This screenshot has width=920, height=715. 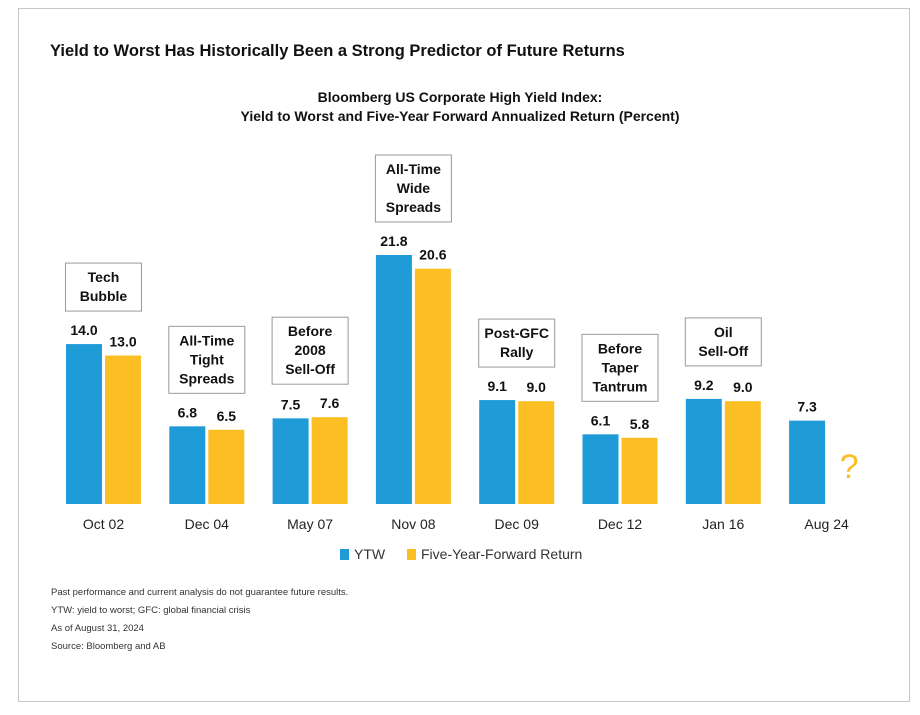 I want to click on annotation-text-7-2: Sell-Off, so click(x=723, y=351).